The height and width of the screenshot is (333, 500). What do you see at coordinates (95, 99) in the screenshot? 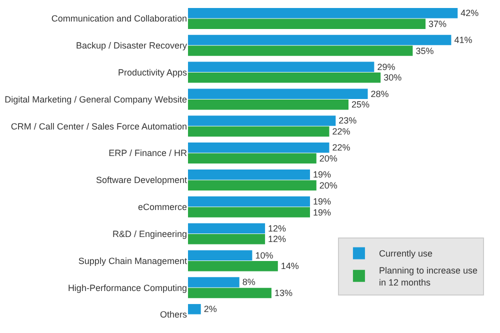
I see `y-tick-label: Digital Marketing / General Company Website` at bounding box center [95, 99].